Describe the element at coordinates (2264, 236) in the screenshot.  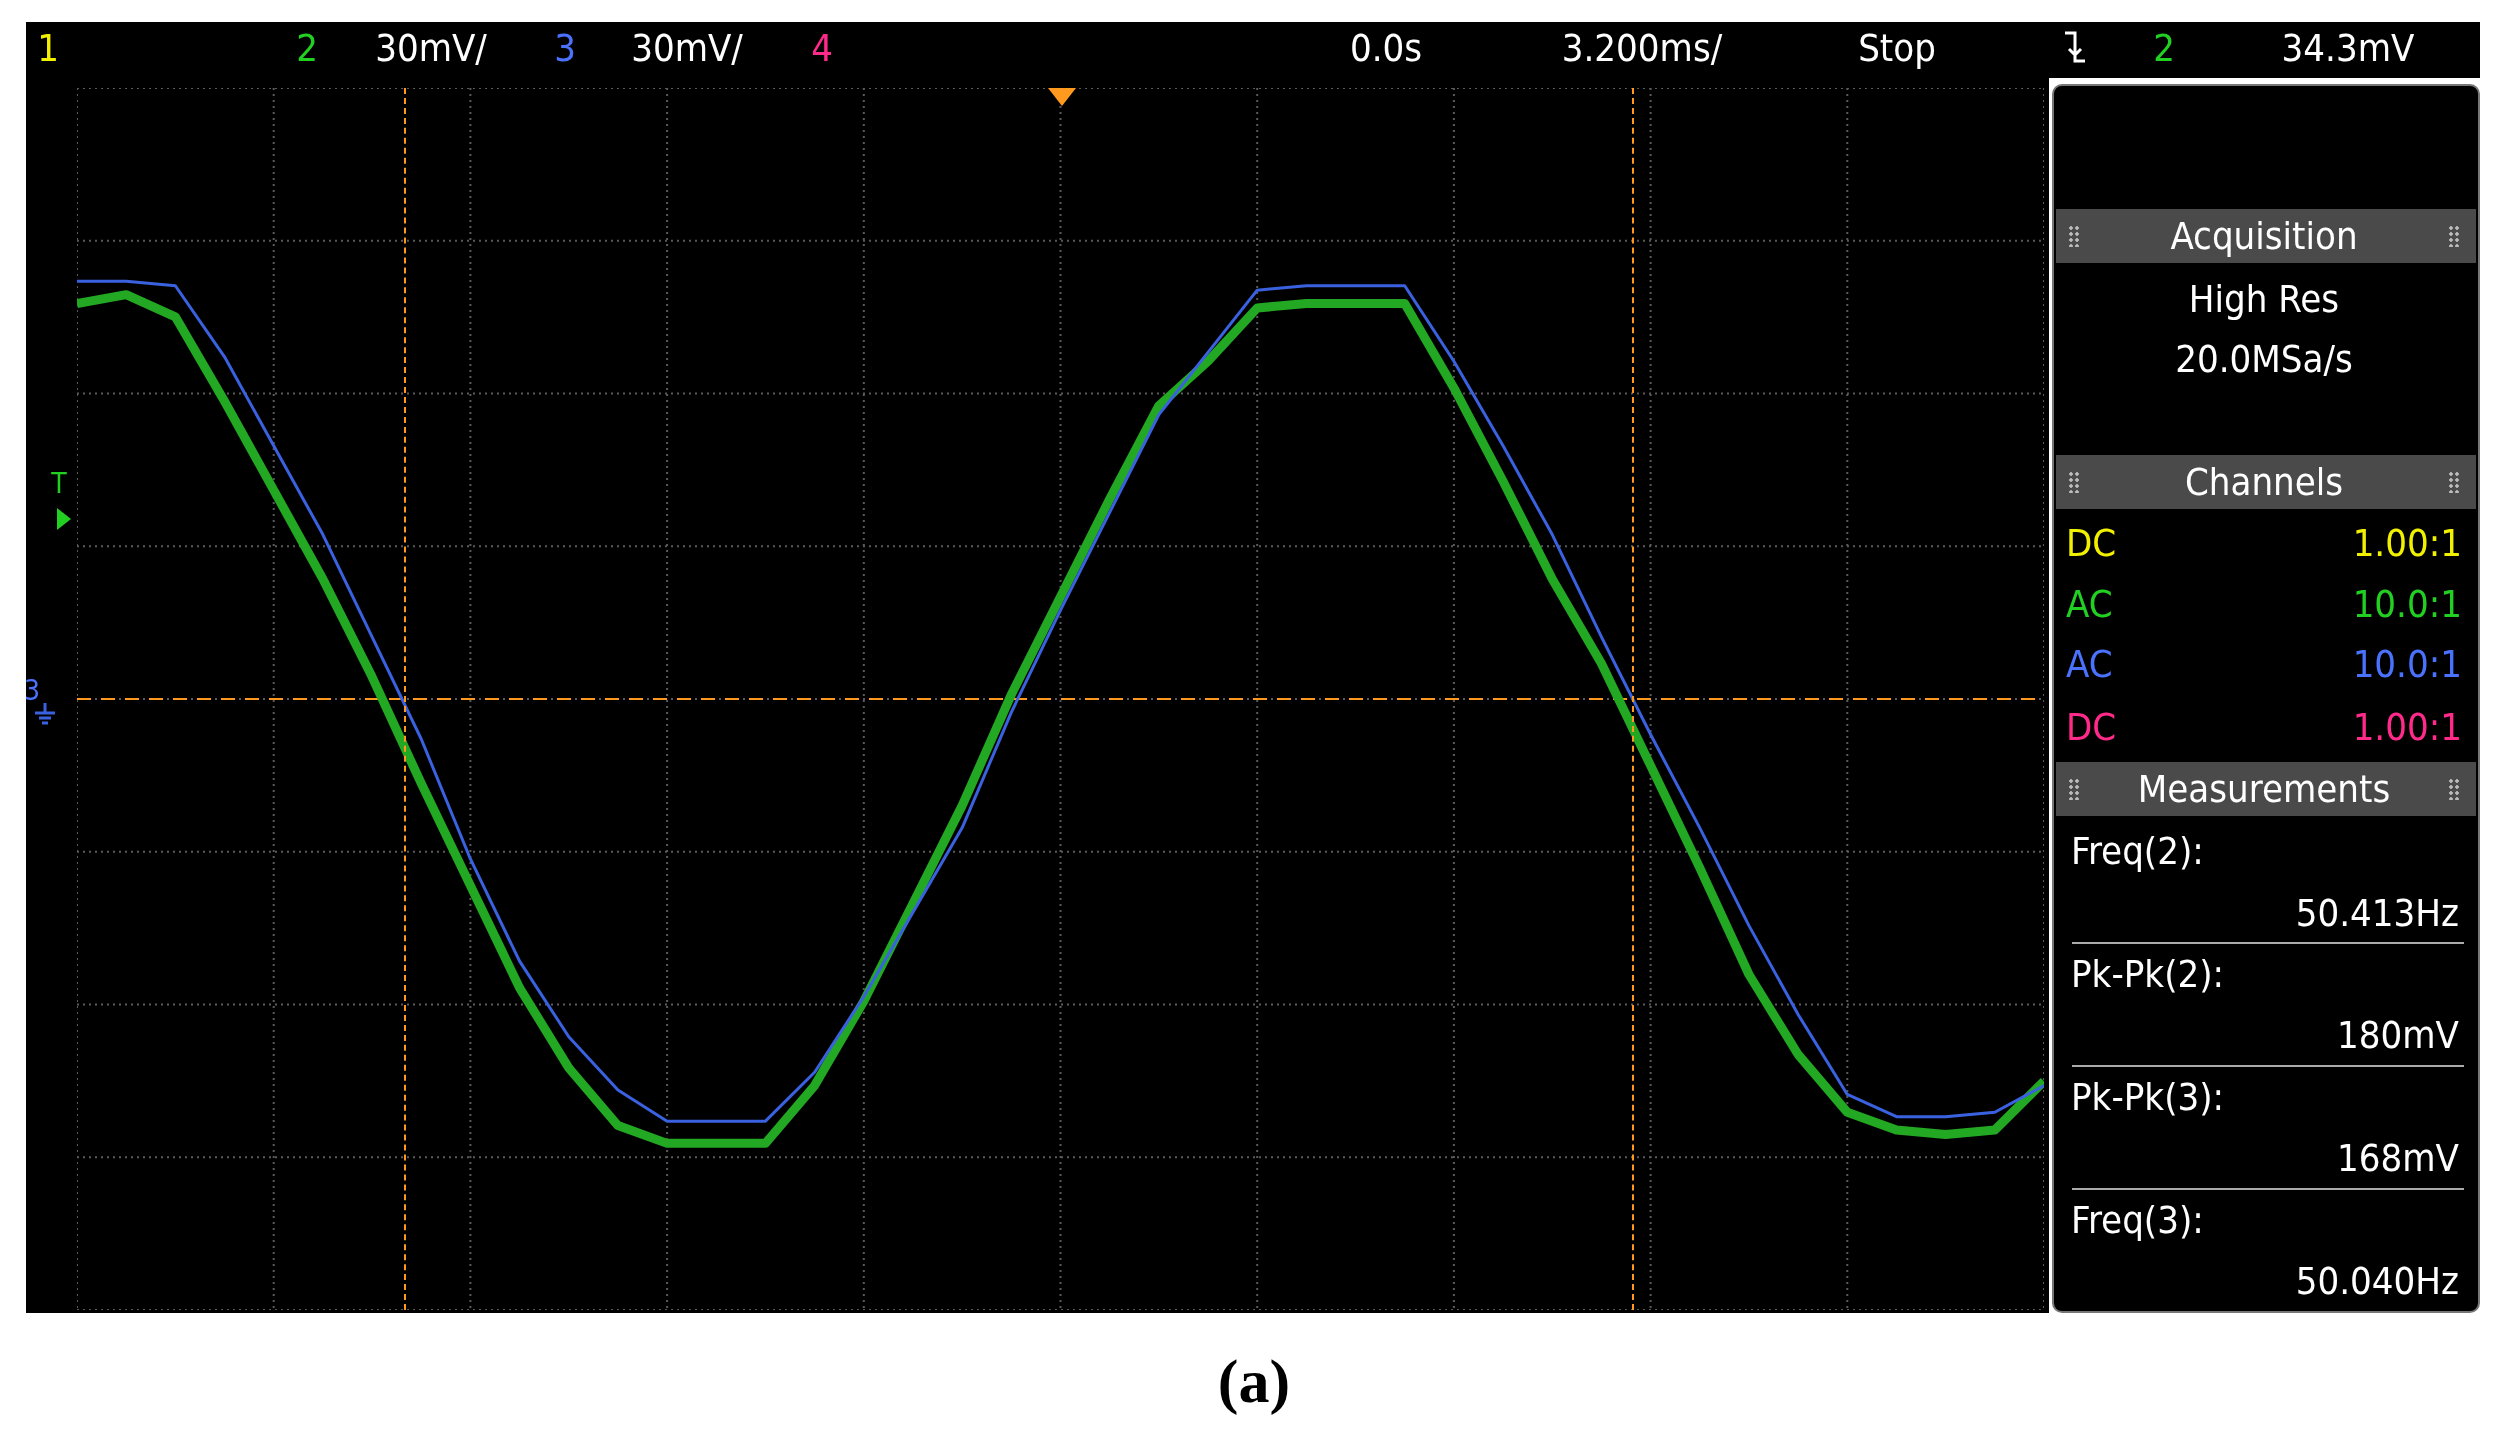
I see `text: Acquisition` at that location.